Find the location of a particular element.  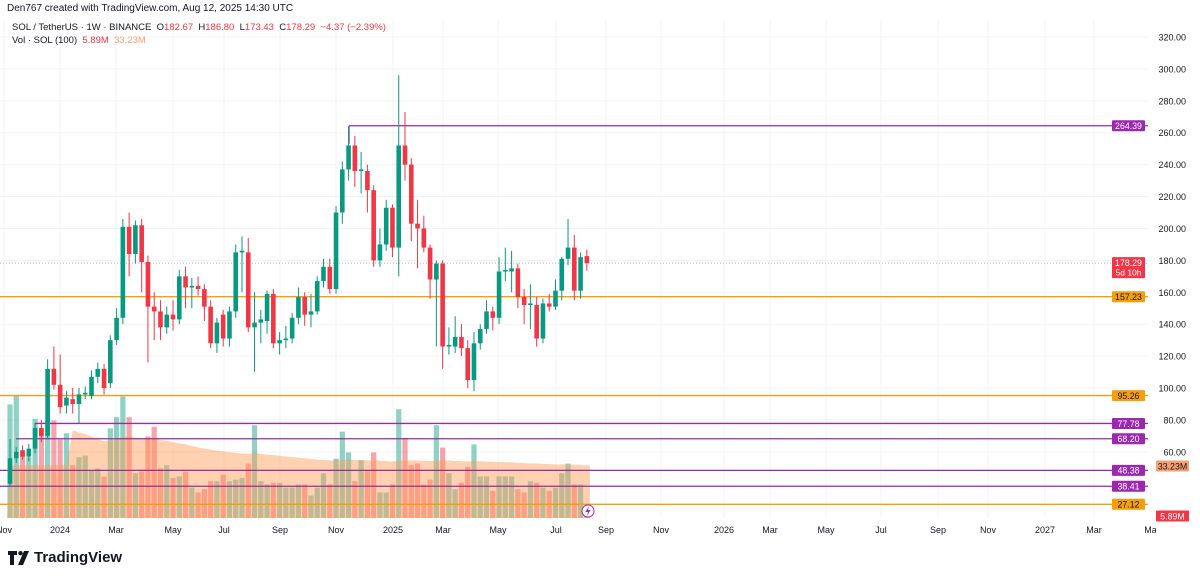

time-tick-label: Nov is located at coordinates (661, 530).